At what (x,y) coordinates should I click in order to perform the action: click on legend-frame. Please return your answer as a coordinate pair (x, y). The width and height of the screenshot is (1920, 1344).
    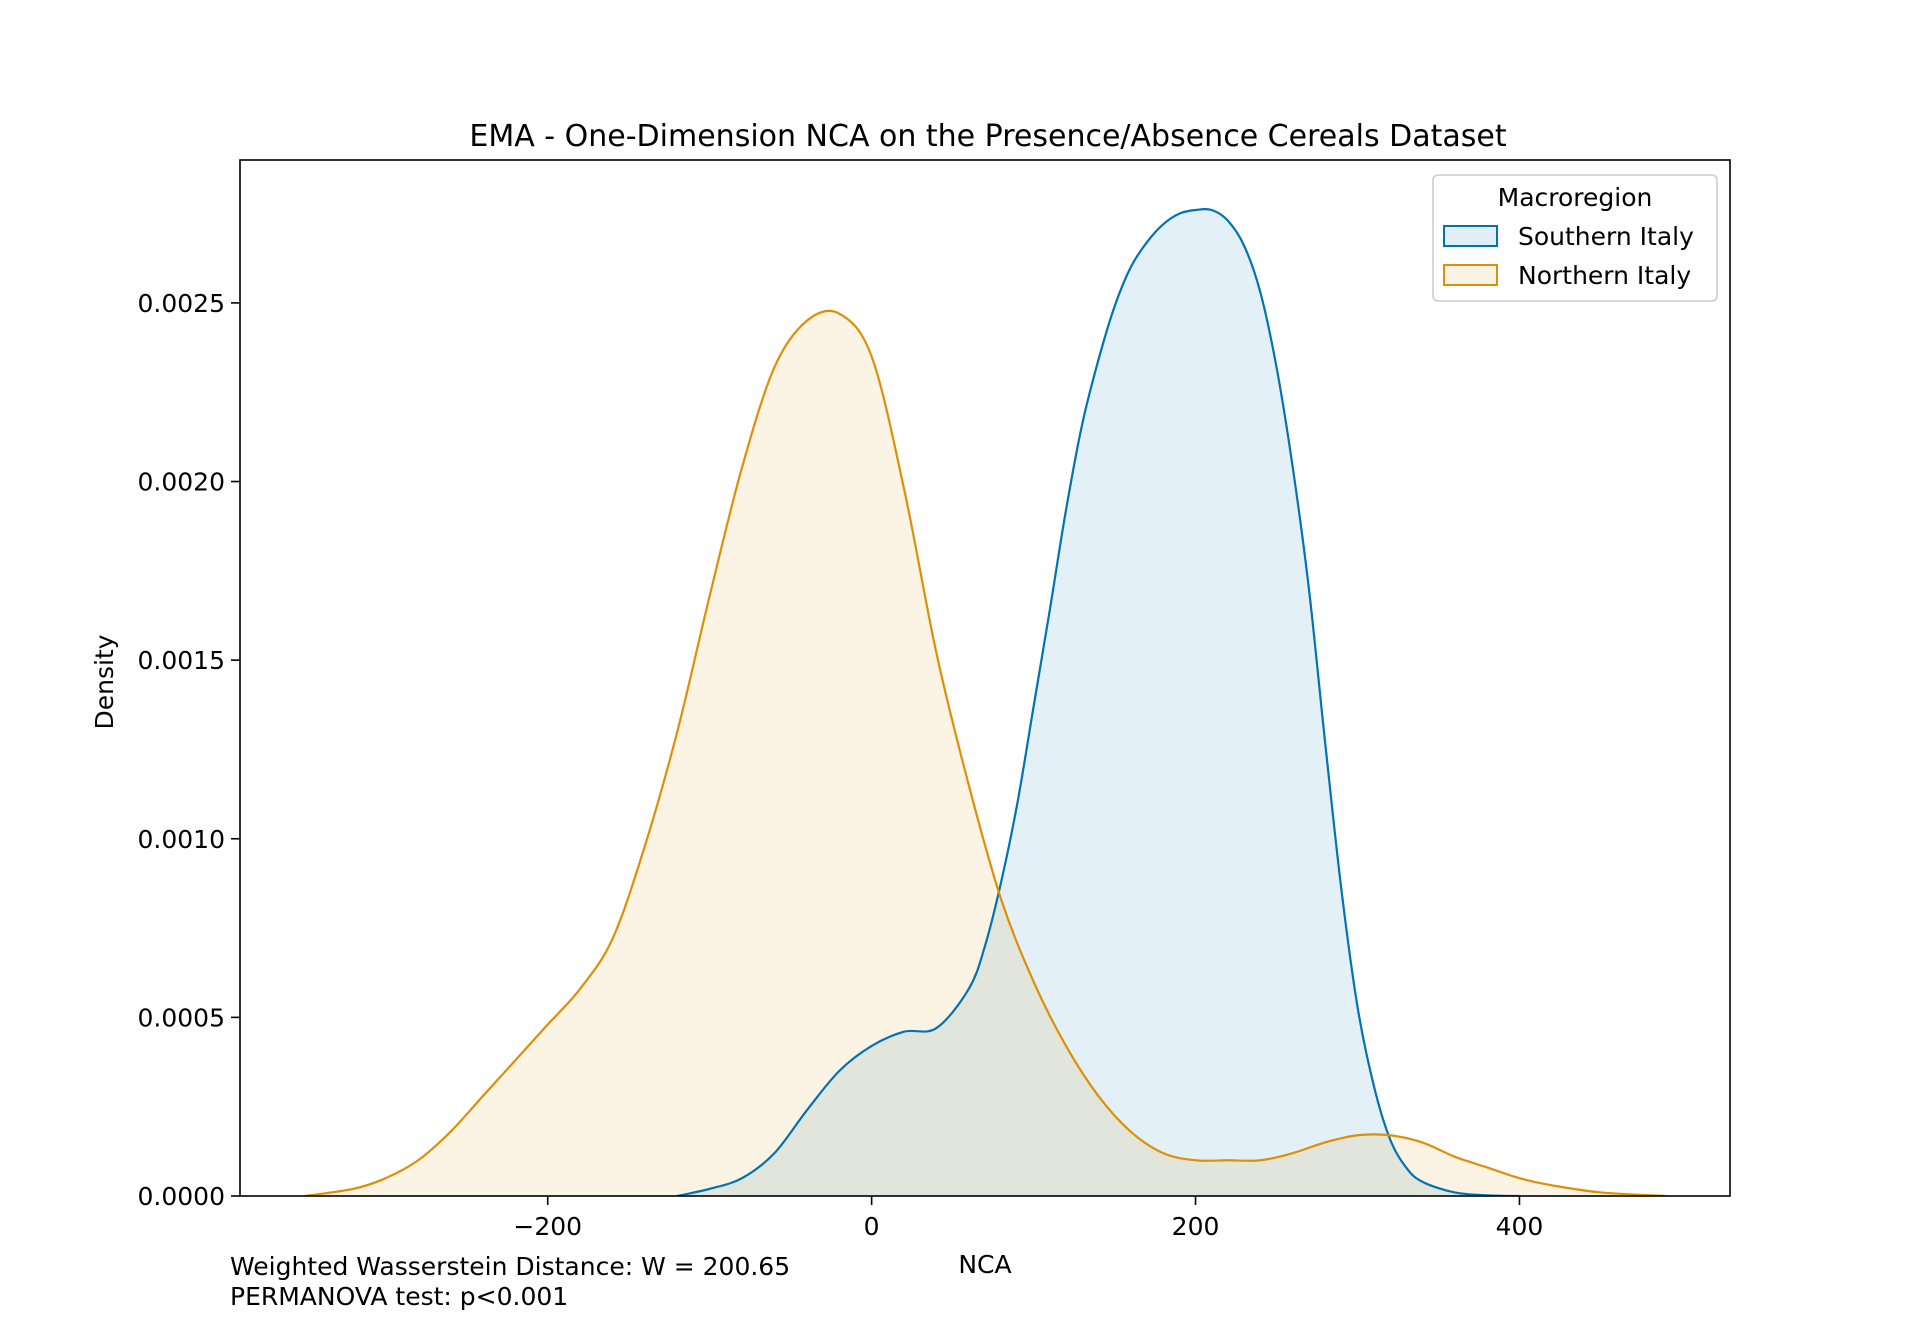
    Looking at the image, I should click on (1575, 238).